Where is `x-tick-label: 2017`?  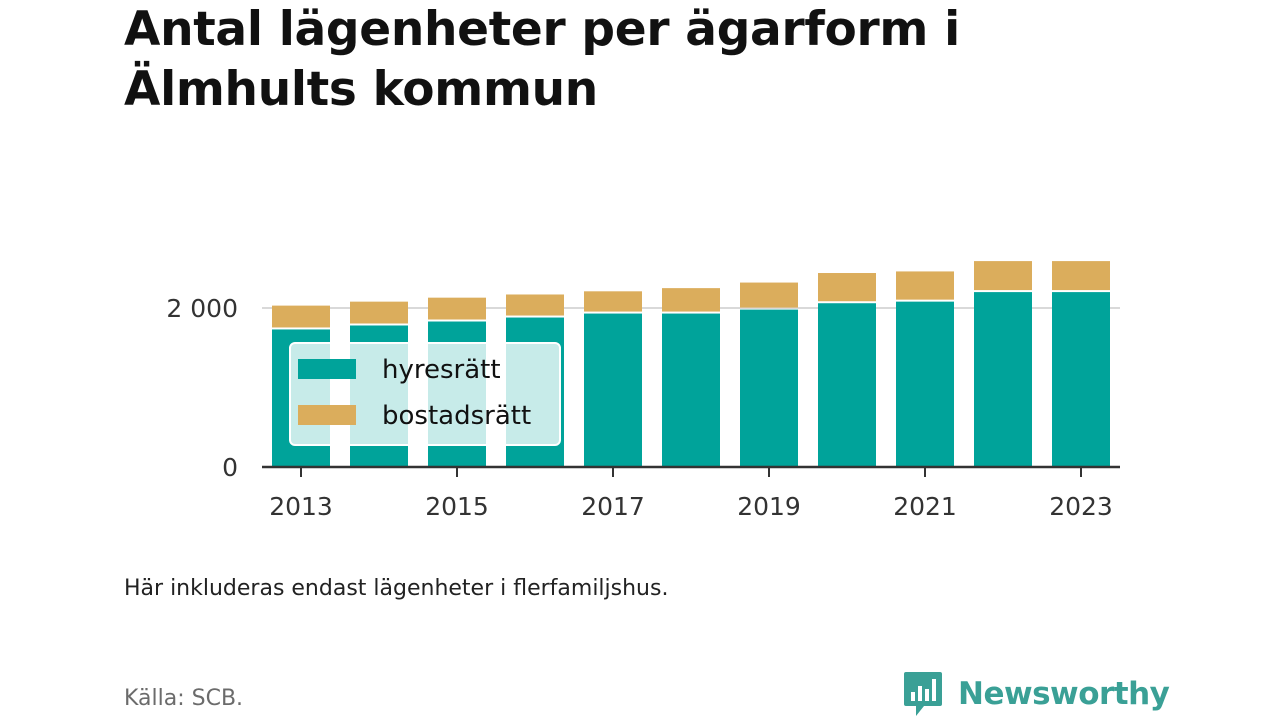
x-tick-label: 2017 is located at coordinates (613, 506).